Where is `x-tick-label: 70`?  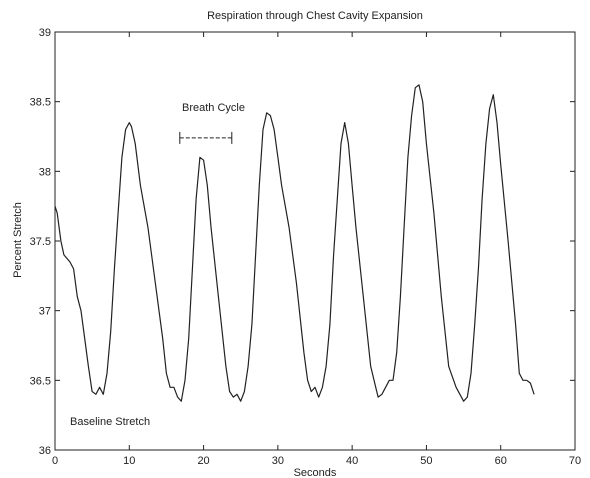 x-tick-label: 70 is located at coordinates (575, 461).